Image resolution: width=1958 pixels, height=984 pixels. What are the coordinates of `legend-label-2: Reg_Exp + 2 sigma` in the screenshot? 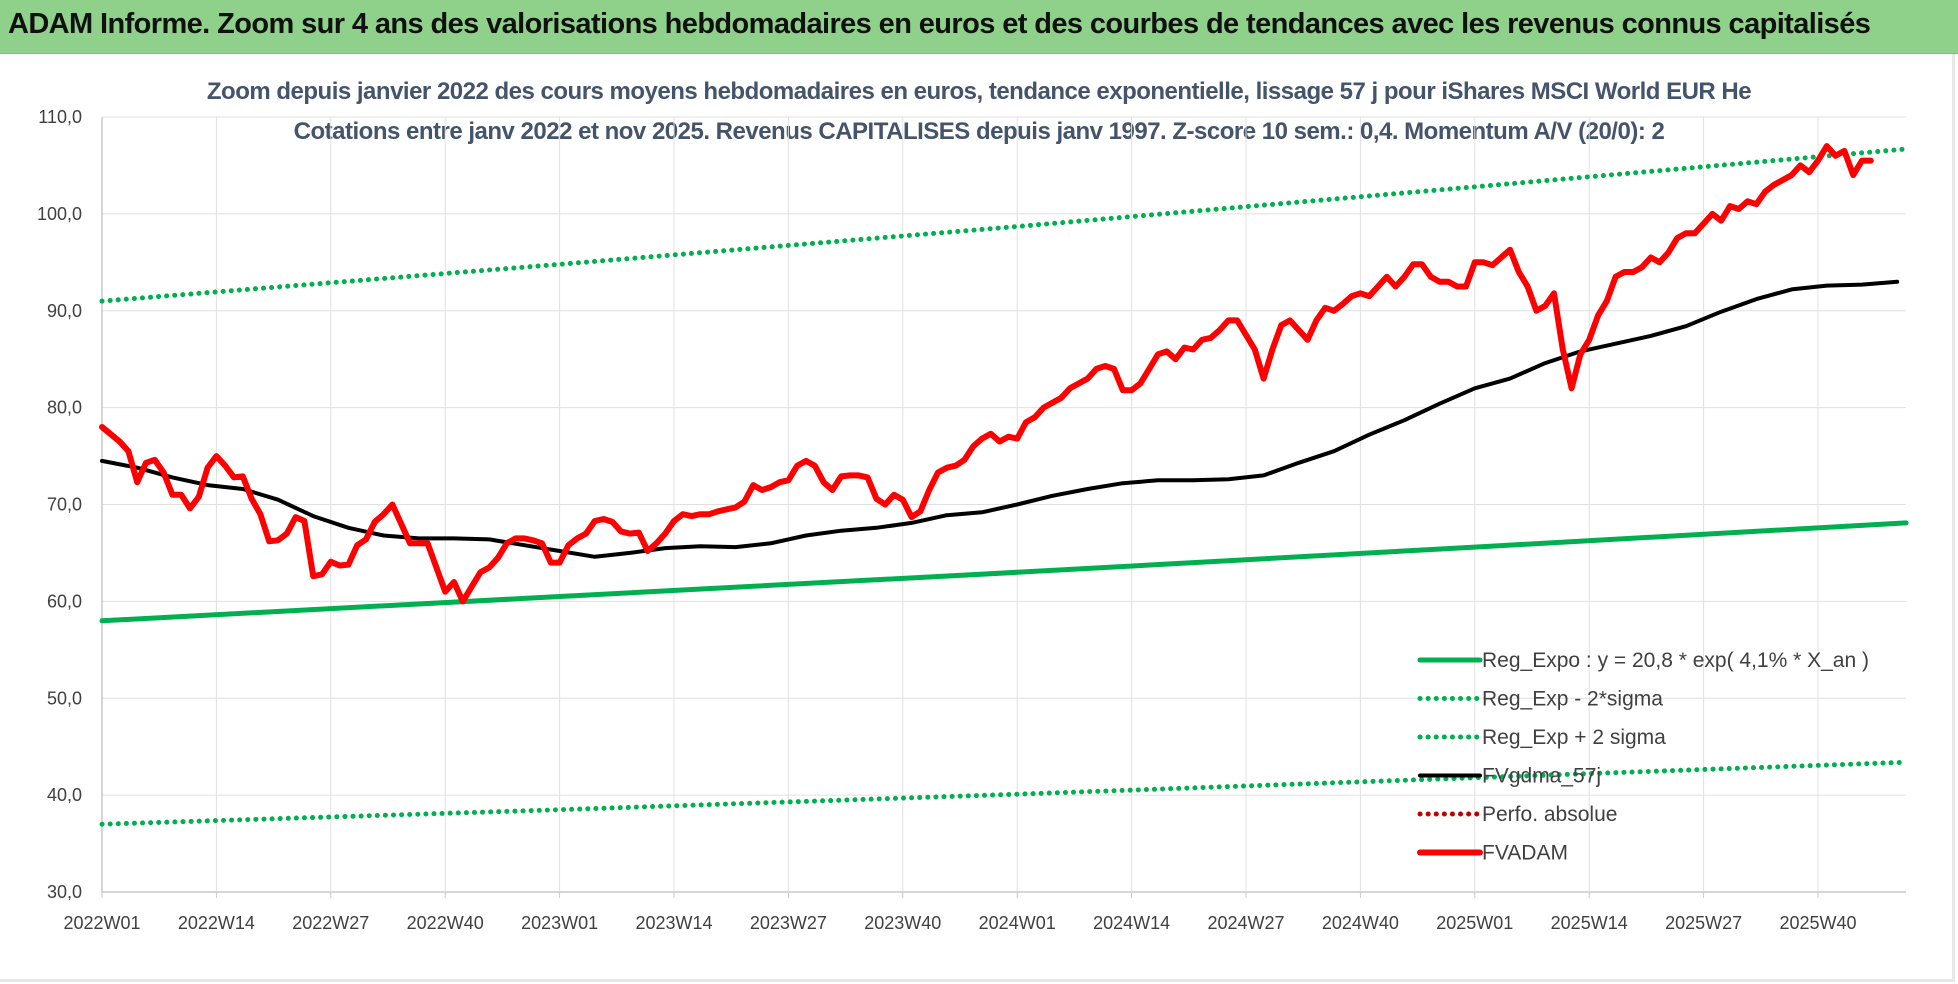 It's located at (1574, 737).